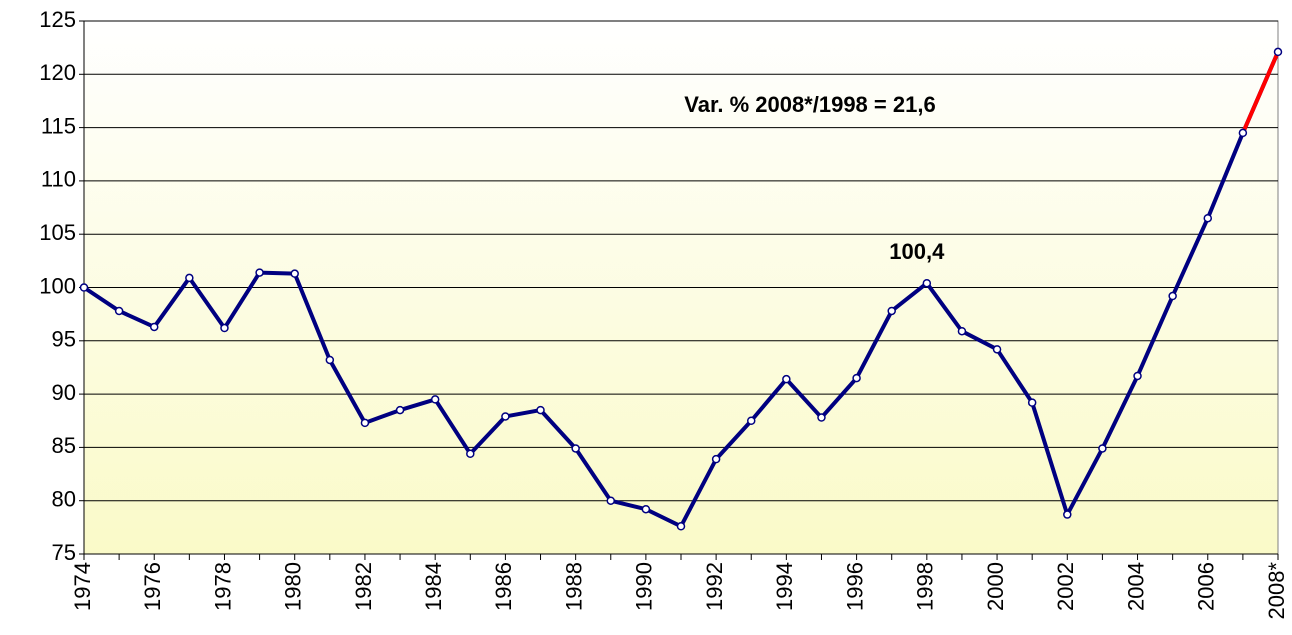 The height and width of the screenshot is (635, 1292). Describe the element at coordinates (64, 499) in the screenshot. I see `y-tick-label: 80` at that location.